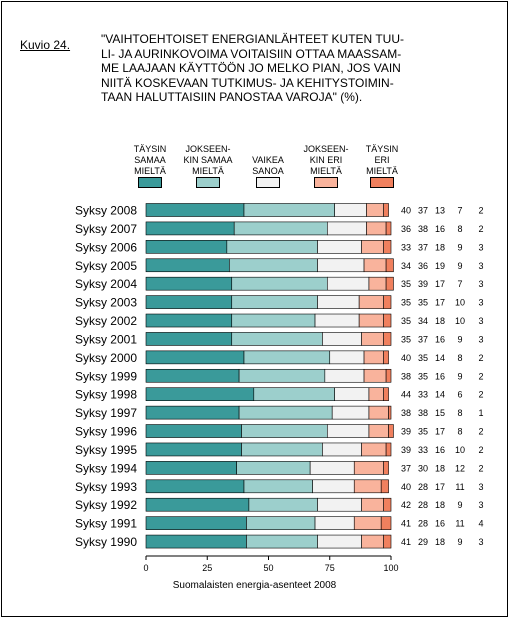 The height and width of the screenshot is (618, 509). I want to click on legend-label: MIELTÄ, so click(382, 171).